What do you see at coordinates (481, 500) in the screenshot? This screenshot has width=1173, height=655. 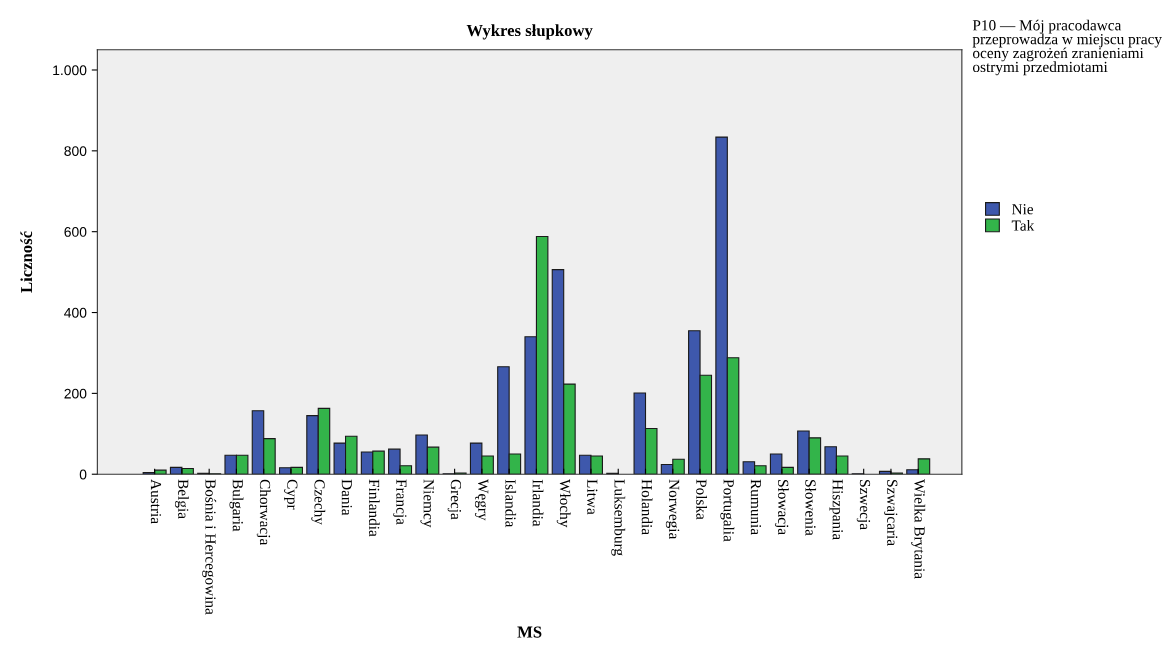 I see `x-tick-label: Węgry` at bounding box center [481, 500].